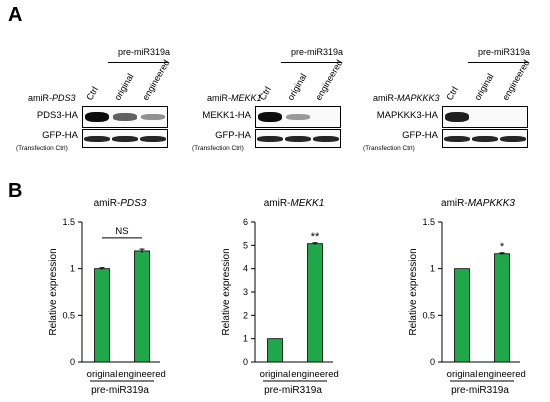 This screenshot has height=402, width=550. I want to click on chart-title: amiR-MAPKKK3, so click(478, 203).